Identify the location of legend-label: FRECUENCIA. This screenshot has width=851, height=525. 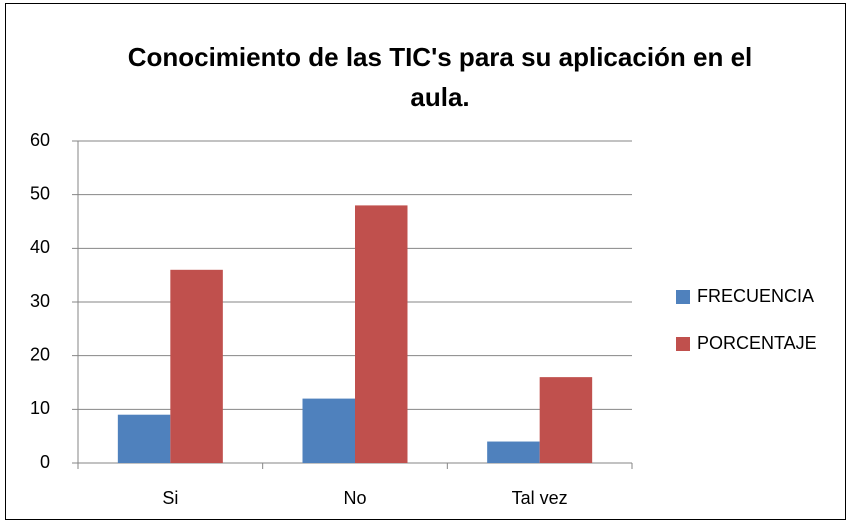
(755, 296).